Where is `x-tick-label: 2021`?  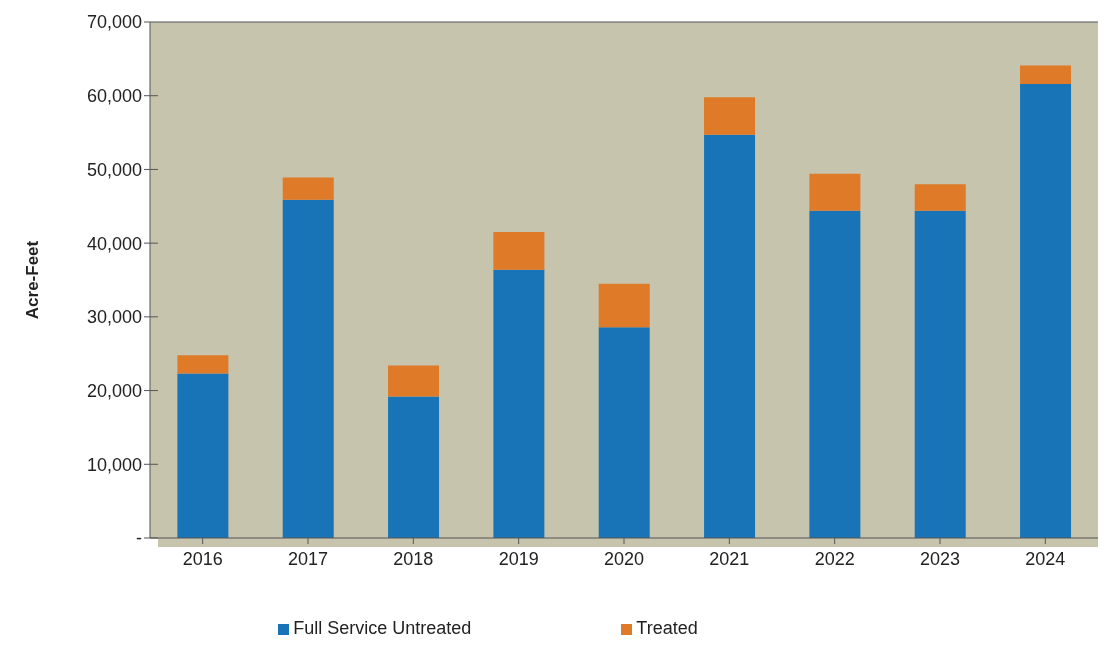 x-tick-label: 2021 is located at coordinates (729, 558).